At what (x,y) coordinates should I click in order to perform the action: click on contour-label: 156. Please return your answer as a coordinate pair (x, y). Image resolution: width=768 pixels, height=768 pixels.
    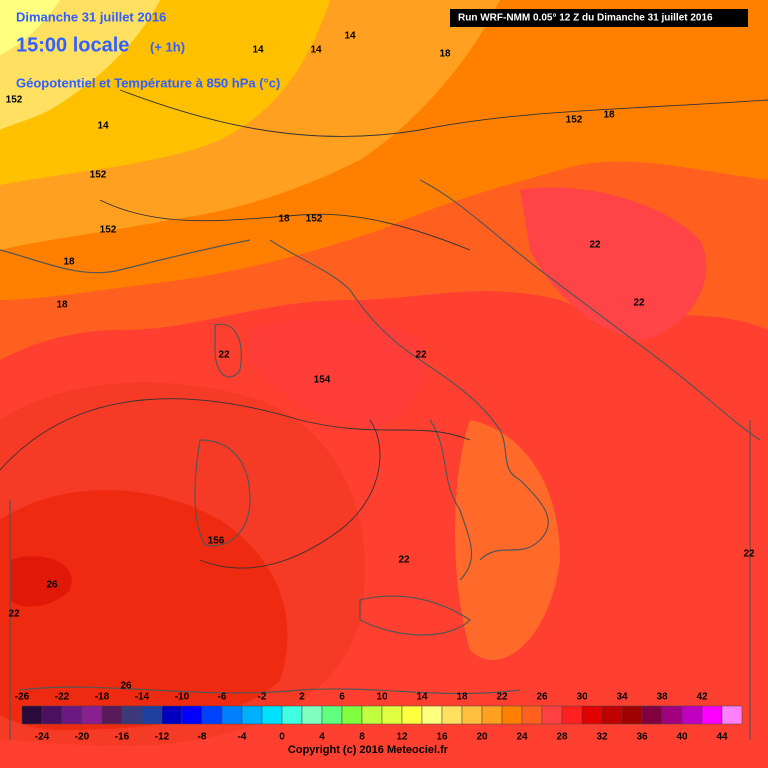
    Looking at the image, I should click on (216, 541).